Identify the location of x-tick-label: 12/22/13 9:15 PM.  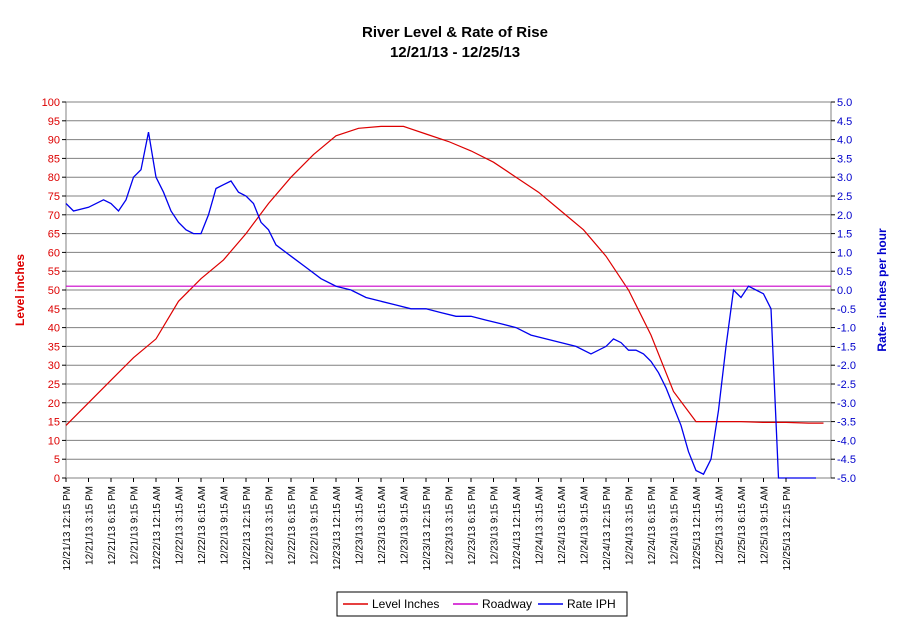
(315, 525).